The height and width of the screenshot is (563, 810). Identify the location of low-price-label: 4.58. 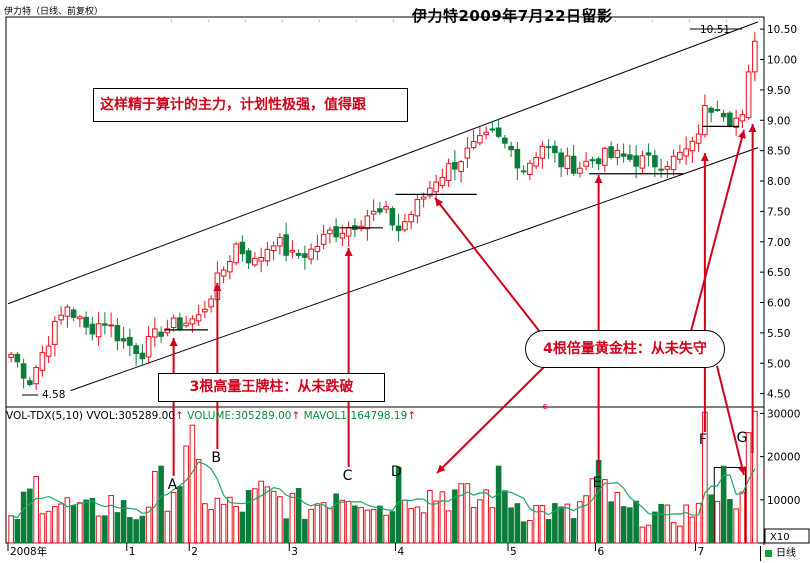
(53, 395).